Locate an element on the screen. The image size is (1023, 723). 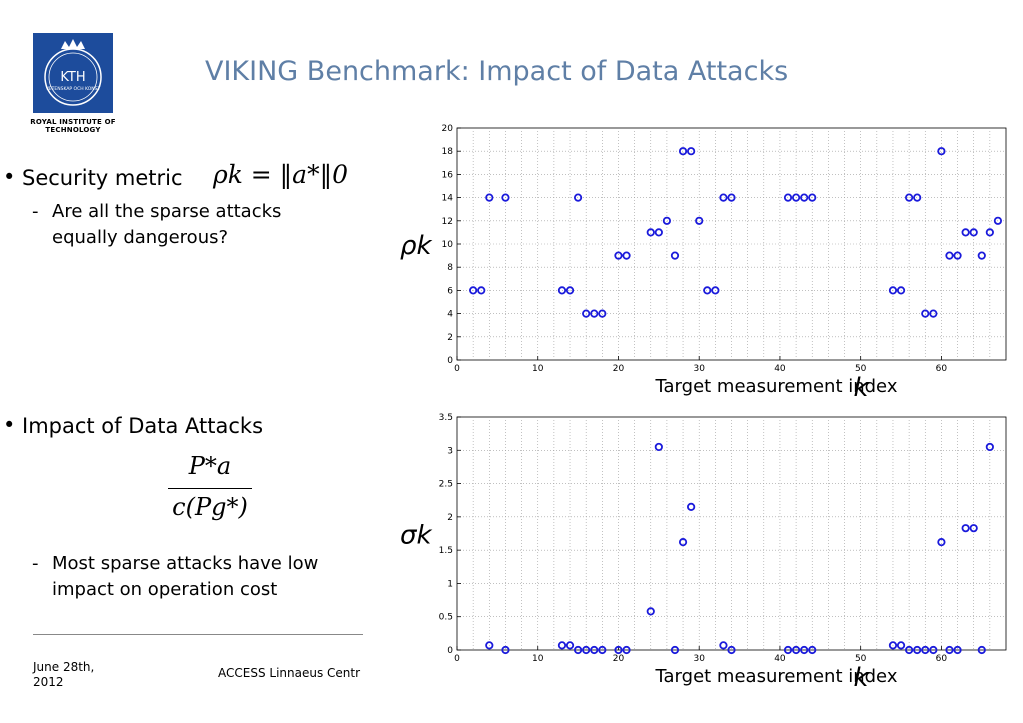
y-tick-label: 16 is located at coordinates (448, 175).